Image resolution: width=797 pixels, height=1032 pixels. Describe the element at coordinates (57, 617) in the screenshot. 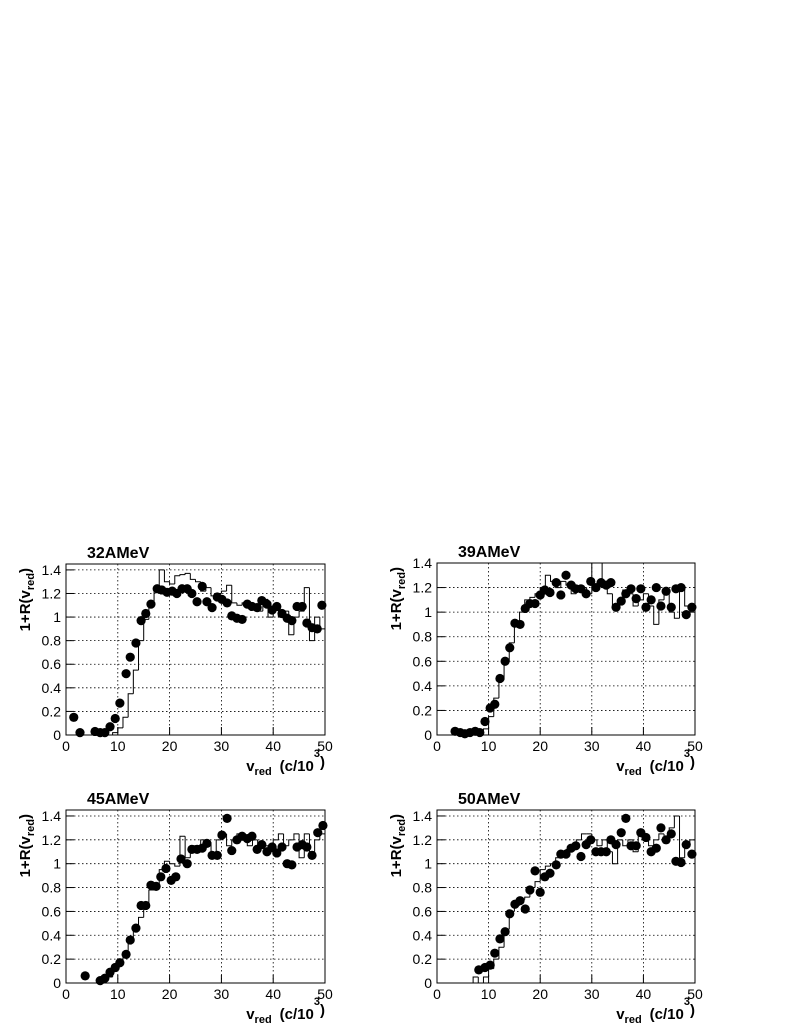

I see `y-tick-label: 1` at that location.